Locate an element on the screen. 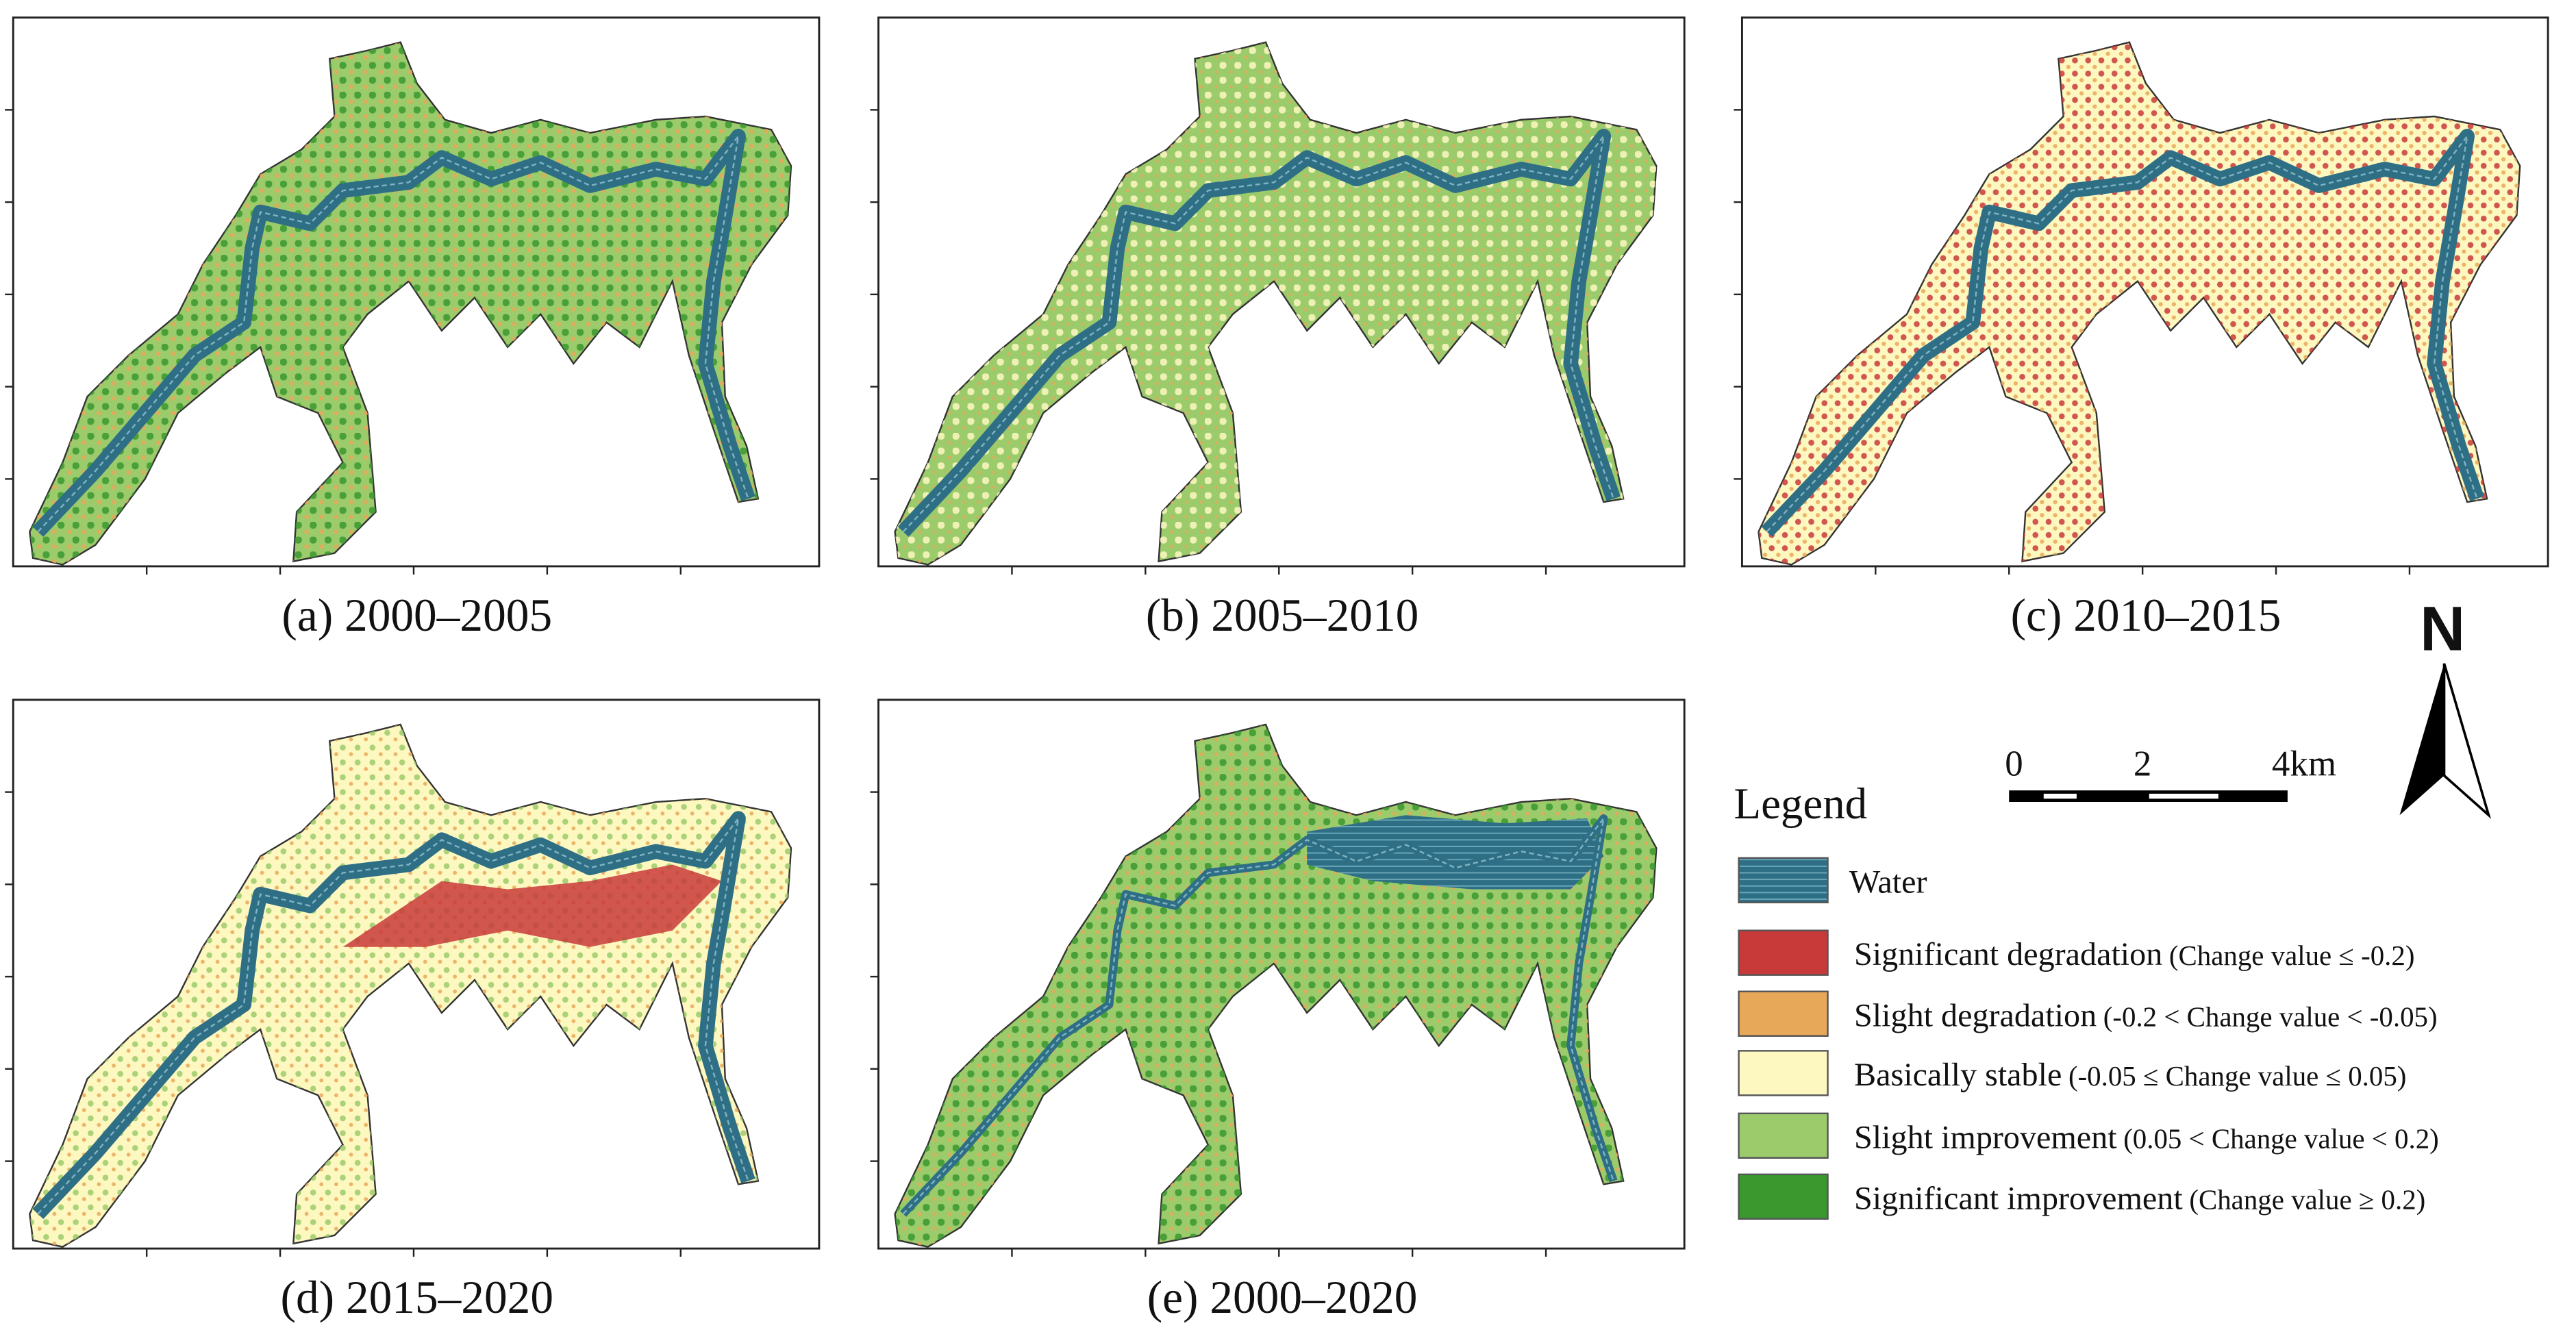 The height and width of the screenshot is (1332, 2576). legend-name: Water is located at coordinates (1888, 882).